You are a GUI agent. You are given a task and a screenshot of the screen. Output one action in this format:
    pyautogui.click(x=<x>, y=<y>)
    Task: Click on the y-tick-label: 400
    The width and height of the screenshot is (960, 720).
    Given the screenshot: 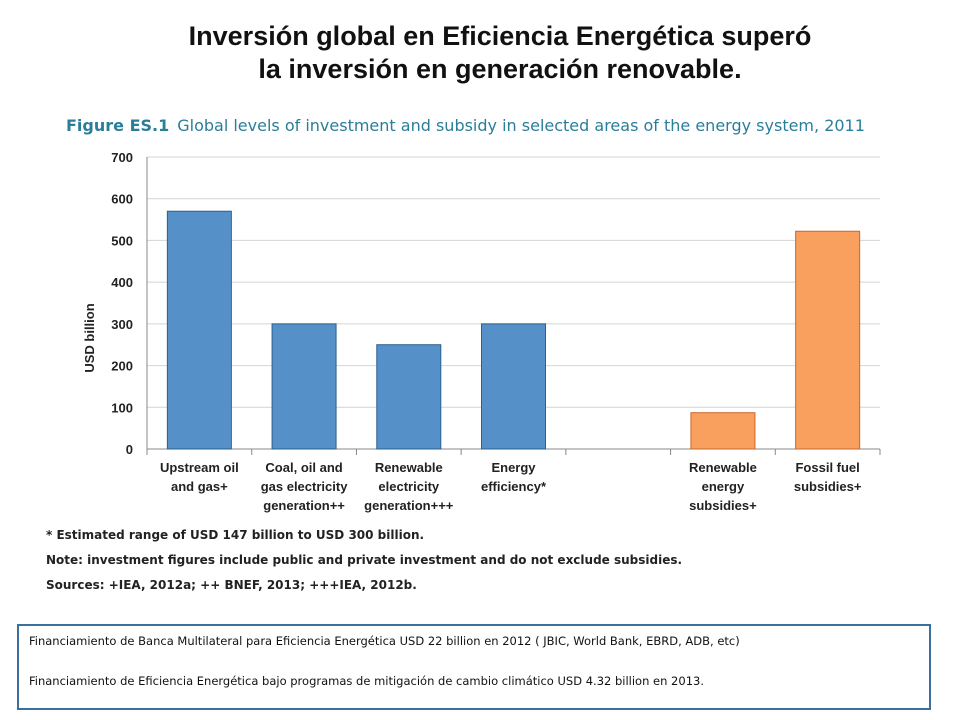 What is the action you would take?
    pyautogui.click(x=122, y=282)
    